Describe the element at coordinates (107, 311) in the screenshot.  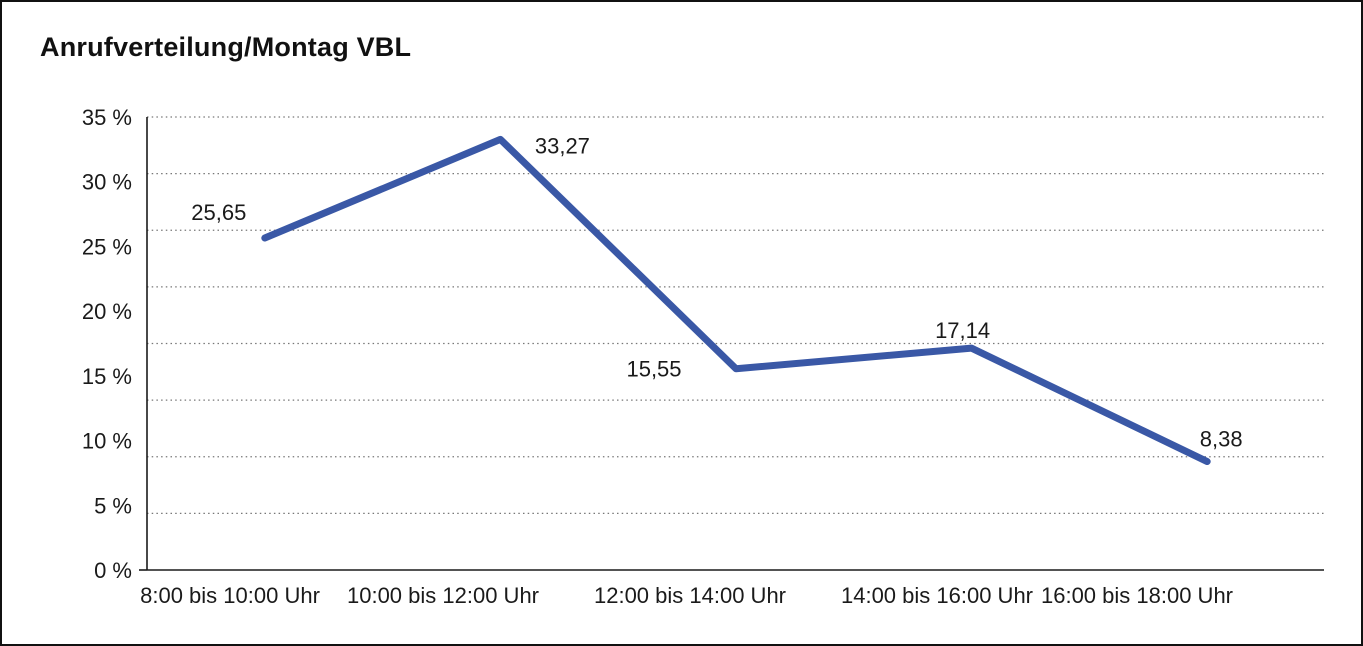
I see `y-axis-tick-label: 20 %` at that location.